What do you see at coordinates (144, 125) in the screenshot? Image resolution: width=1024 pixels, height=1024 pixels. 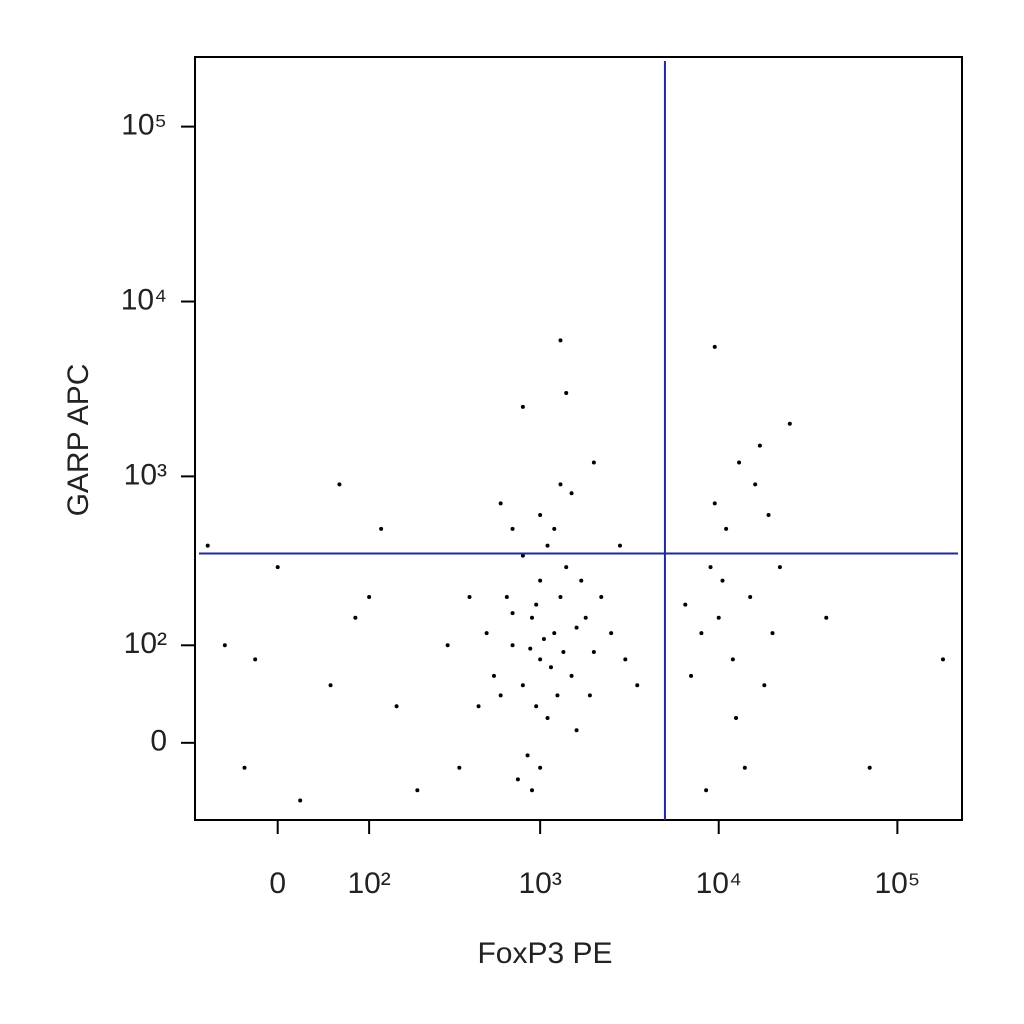 I see `y-tick-label: 10⁵` at bounding box center [144, 125].